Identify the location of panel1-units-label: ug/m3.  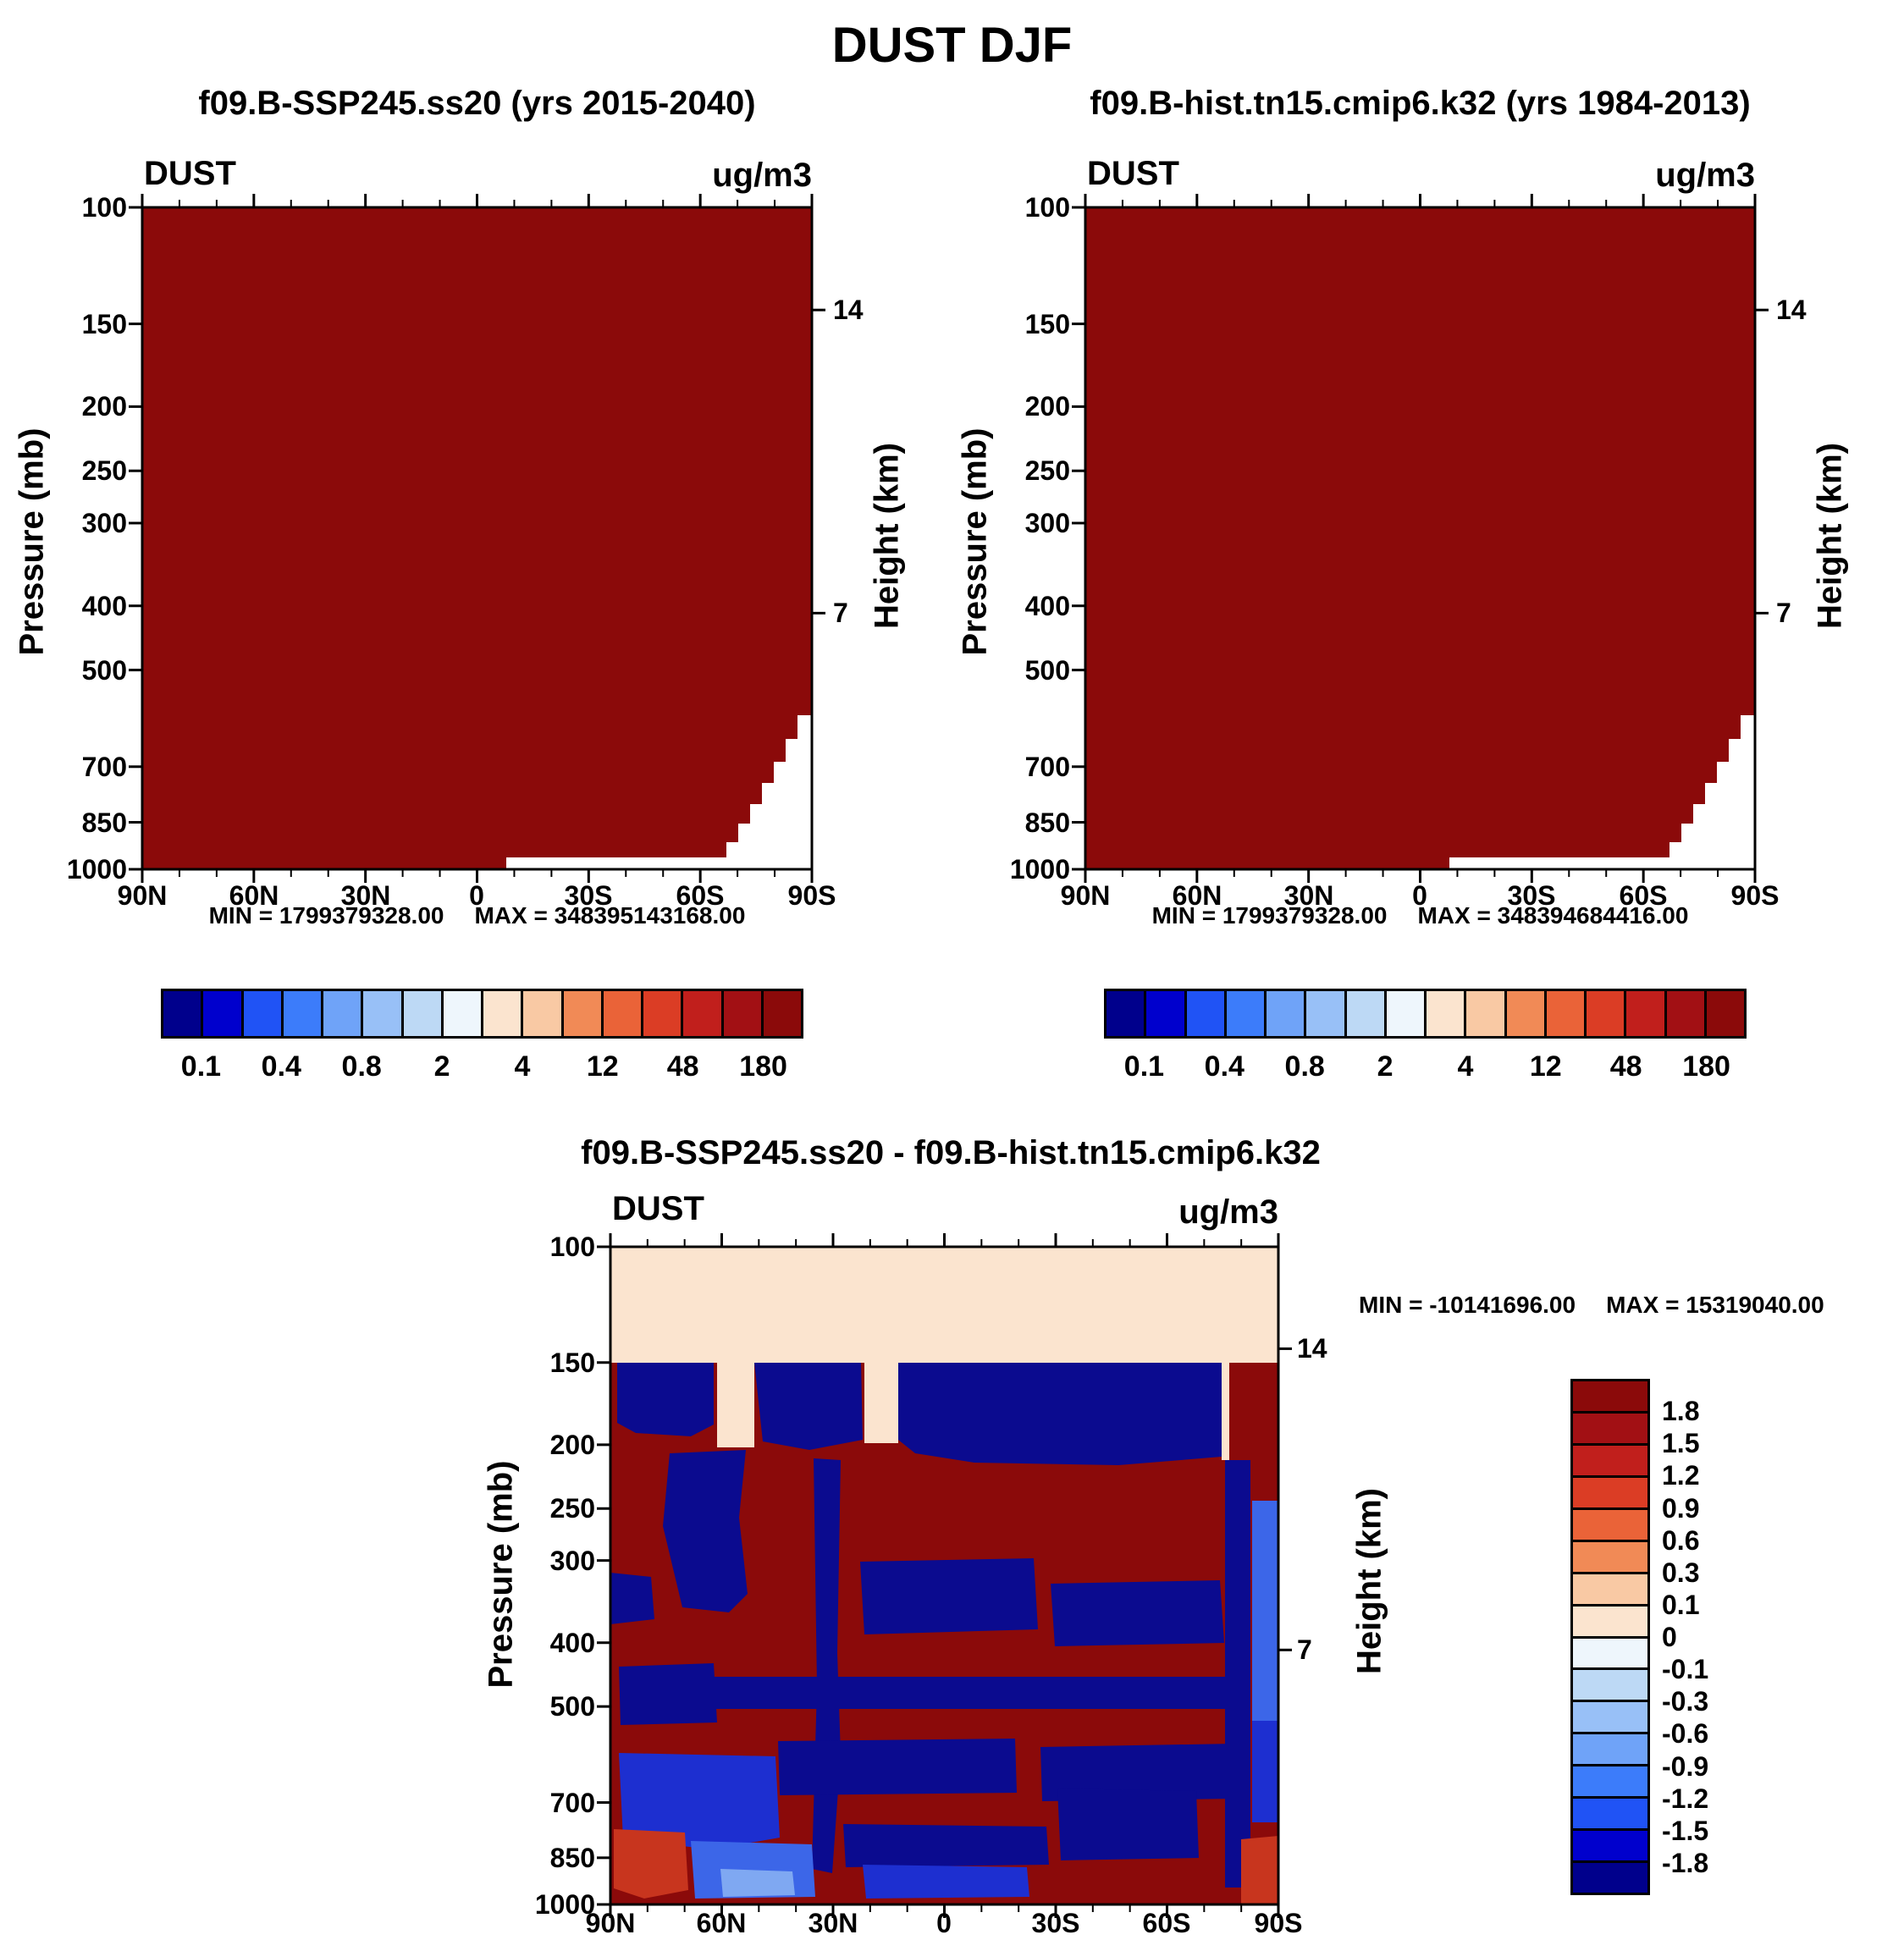
(762, 176).